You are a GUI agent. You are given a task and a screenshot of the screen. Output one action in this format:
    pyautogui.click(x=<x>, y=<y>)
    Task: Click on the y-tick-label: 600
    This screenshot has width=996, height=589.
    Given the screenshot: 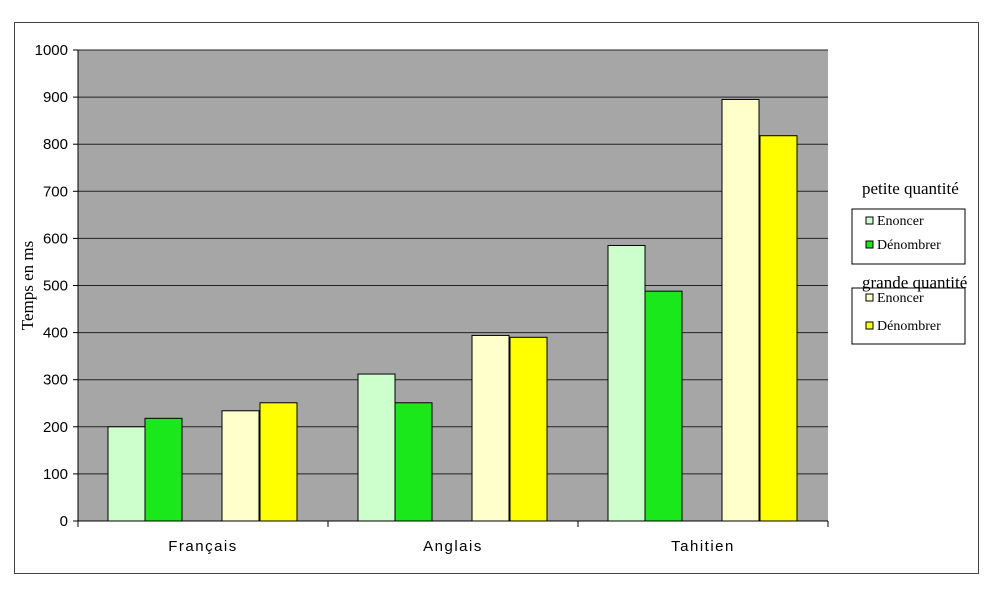 What is the action you would take?
    pyautogui.click(x=55, y=238)
    